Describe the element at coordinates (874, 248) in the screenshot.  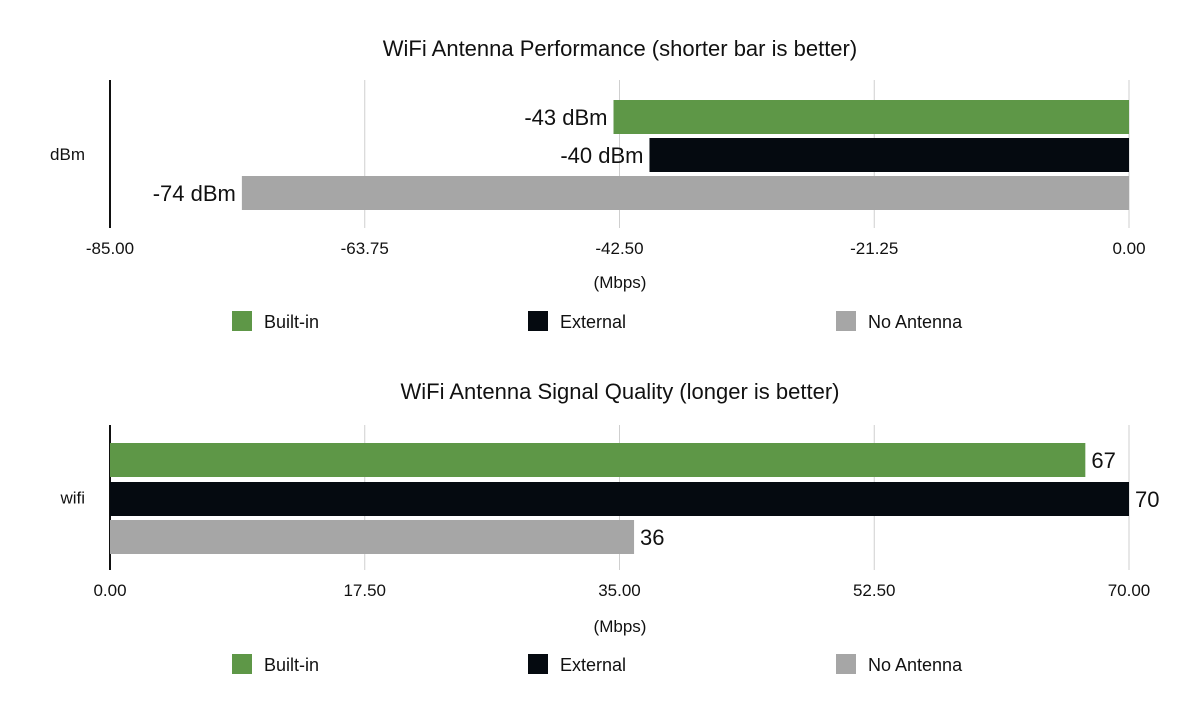
I see `x-tick-label: -21.25` at that location.